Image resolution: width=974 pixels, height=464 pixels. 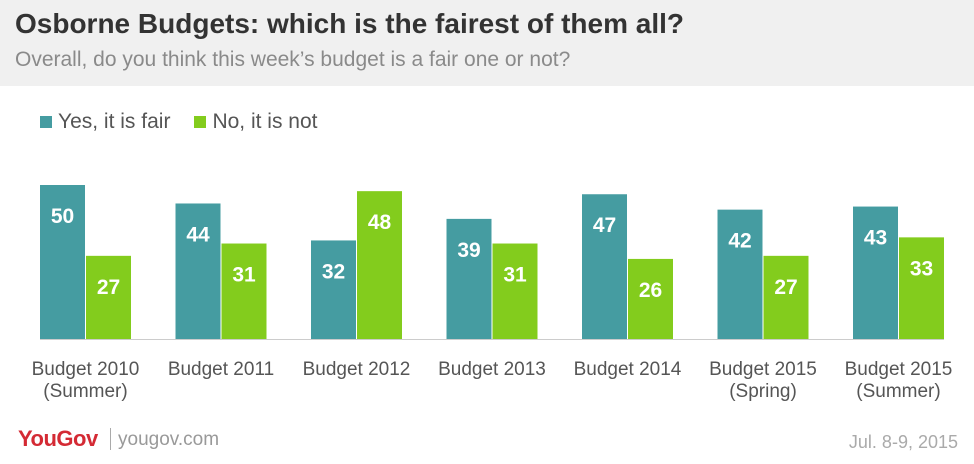 What do you see at coordinates (898, 391) in the screenshot?
I see `category-label-6-1: (Summer)` at bounding box center [898, 391].